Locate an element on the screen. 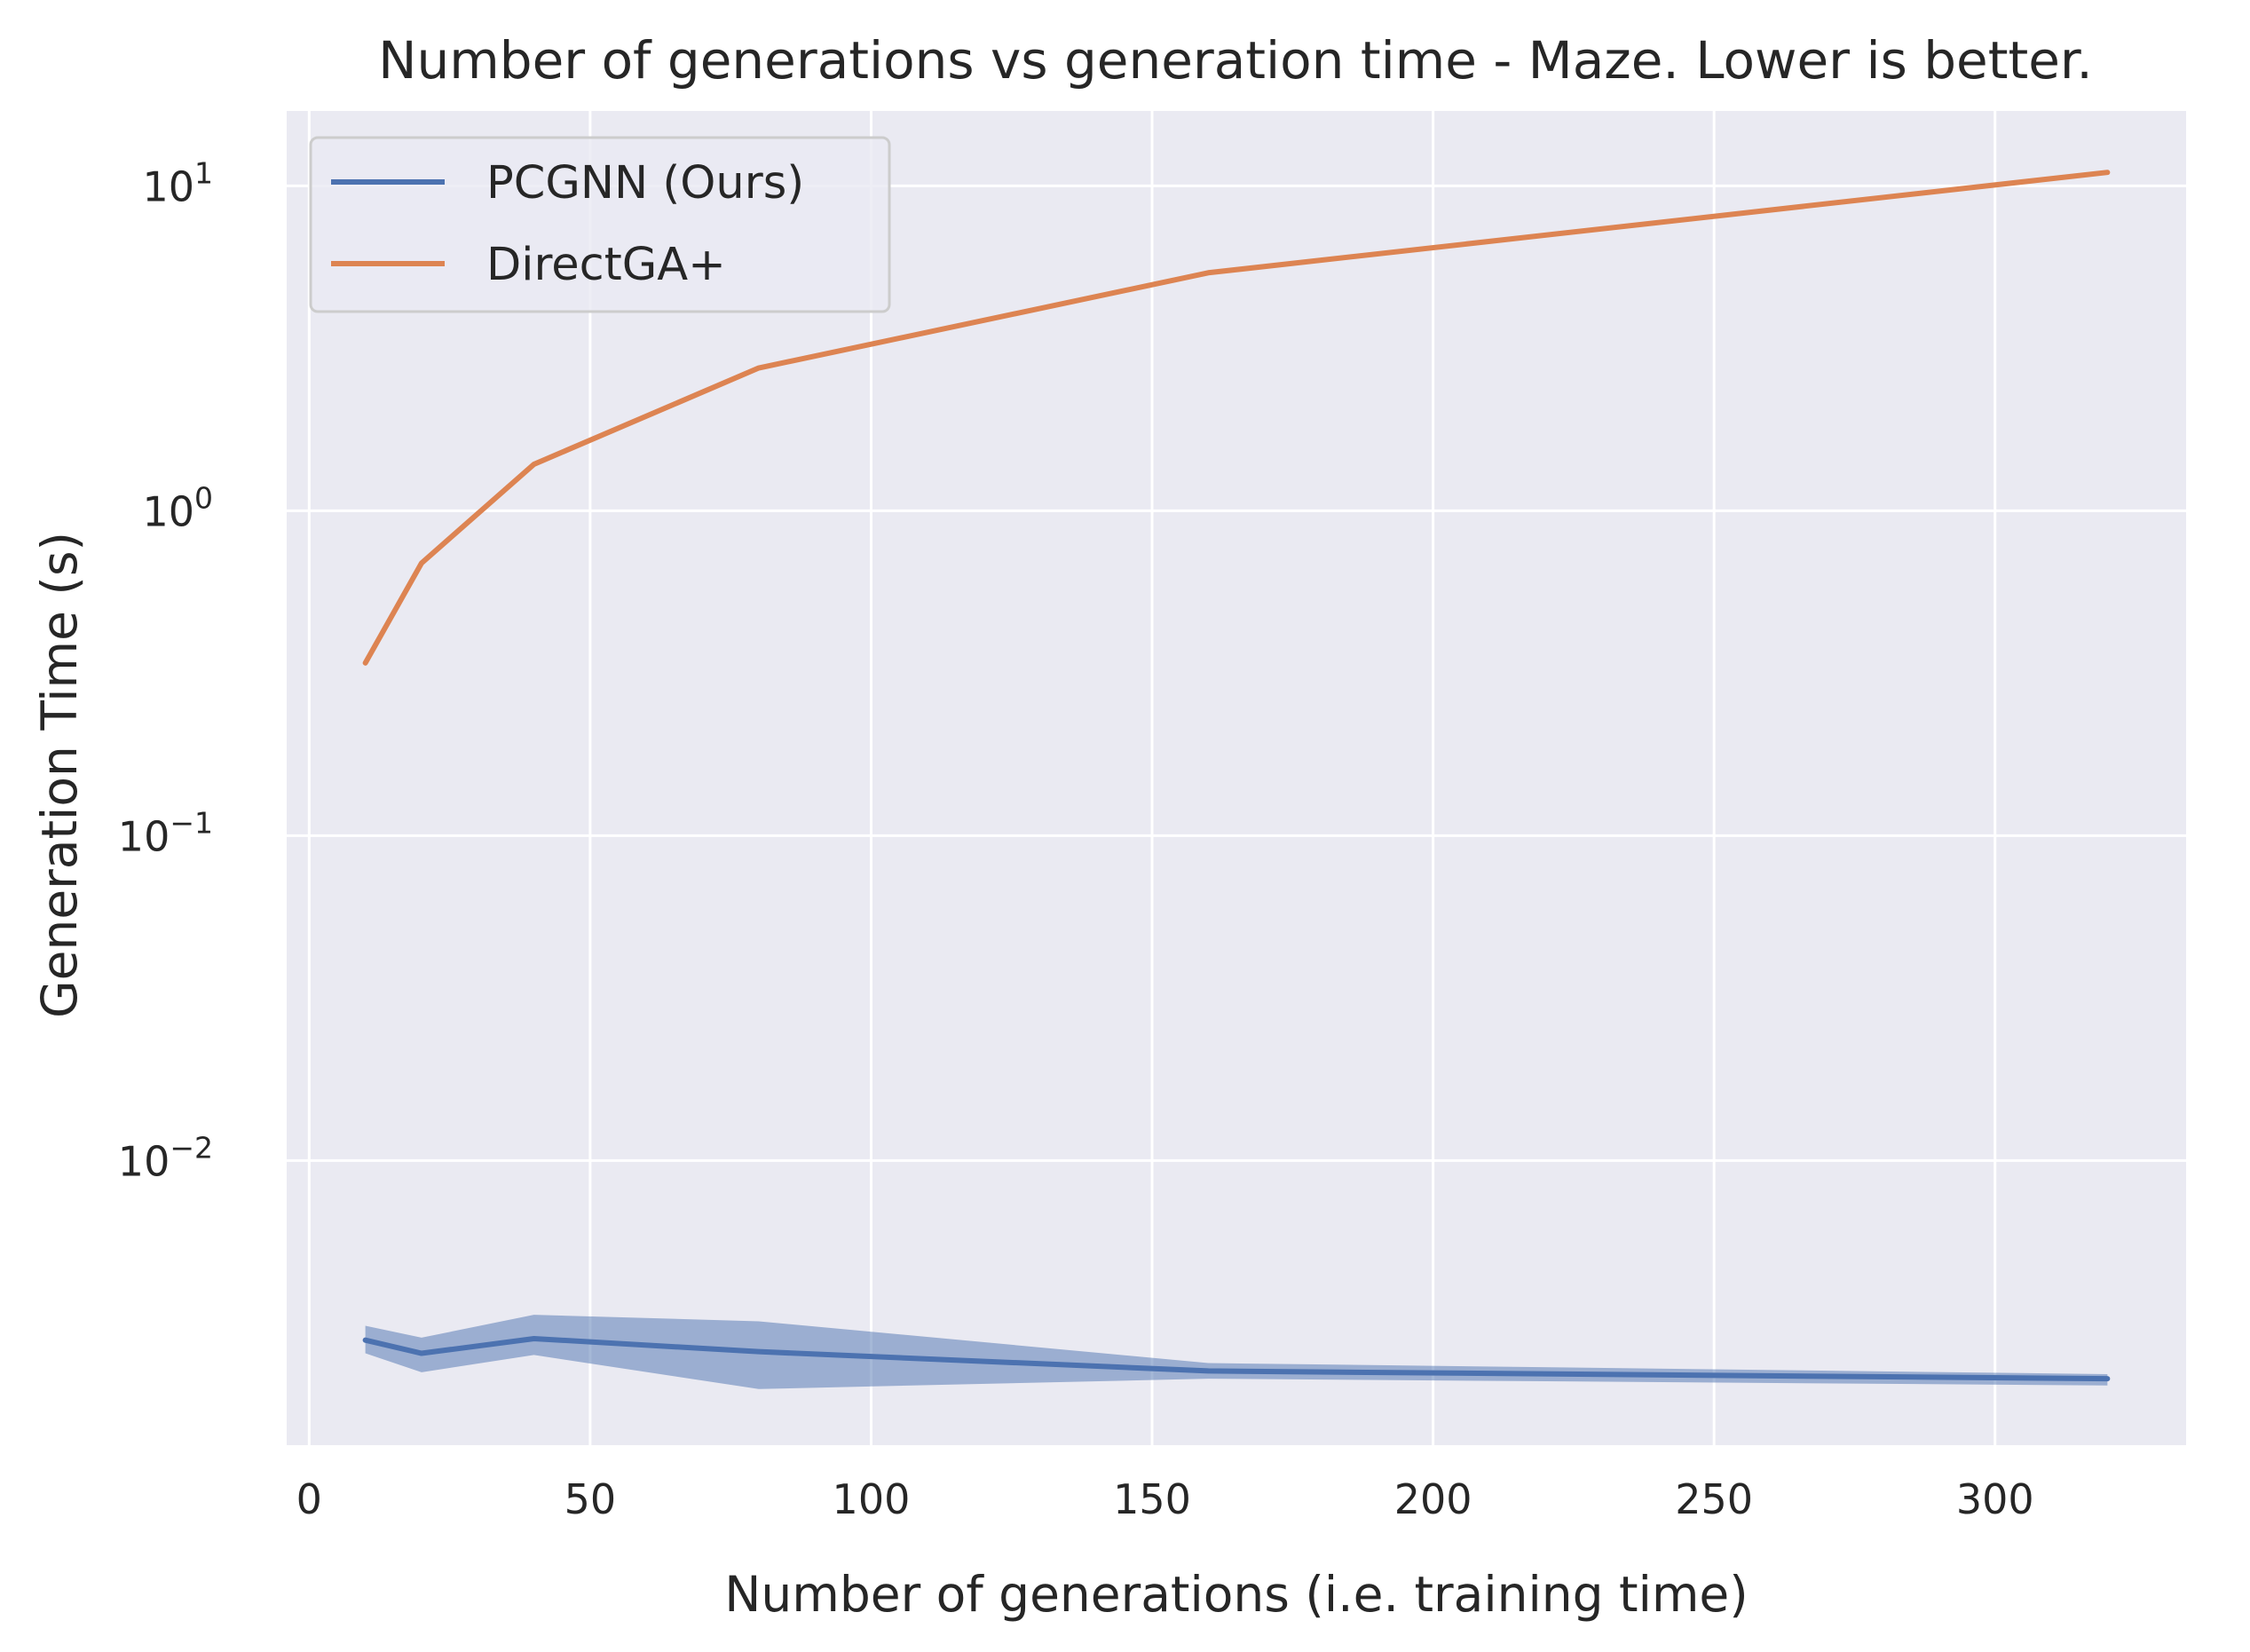 This screenshot has height=1652, width=2250. y-tick-label: 10¹ is located at coordinates (177, 182).